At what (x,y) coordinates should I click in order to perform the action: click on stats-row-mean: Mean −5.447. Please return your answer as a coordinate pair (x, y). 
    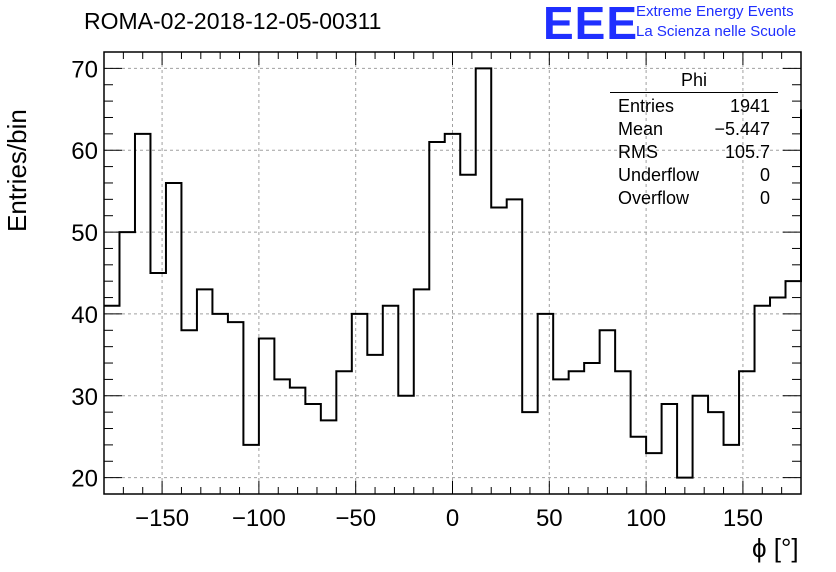
    Looking at the image, I should click on (694, 129).